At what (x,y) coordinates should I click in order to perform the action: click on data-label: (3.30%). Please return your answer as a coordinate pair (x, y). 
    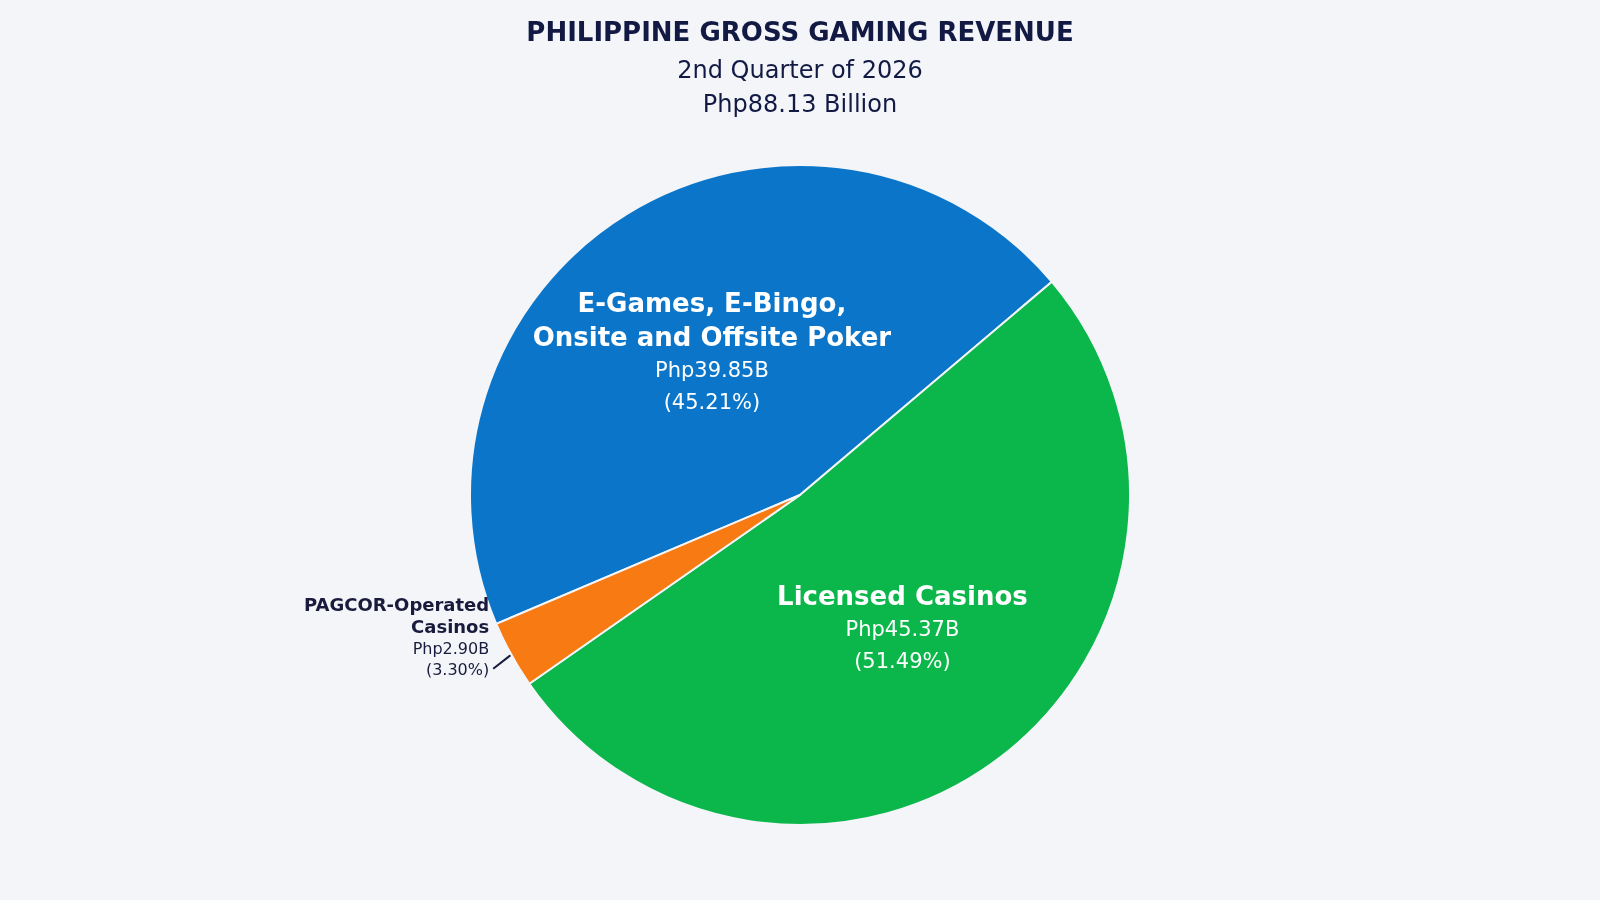
    Looking at the image, I should click on (457, 669).